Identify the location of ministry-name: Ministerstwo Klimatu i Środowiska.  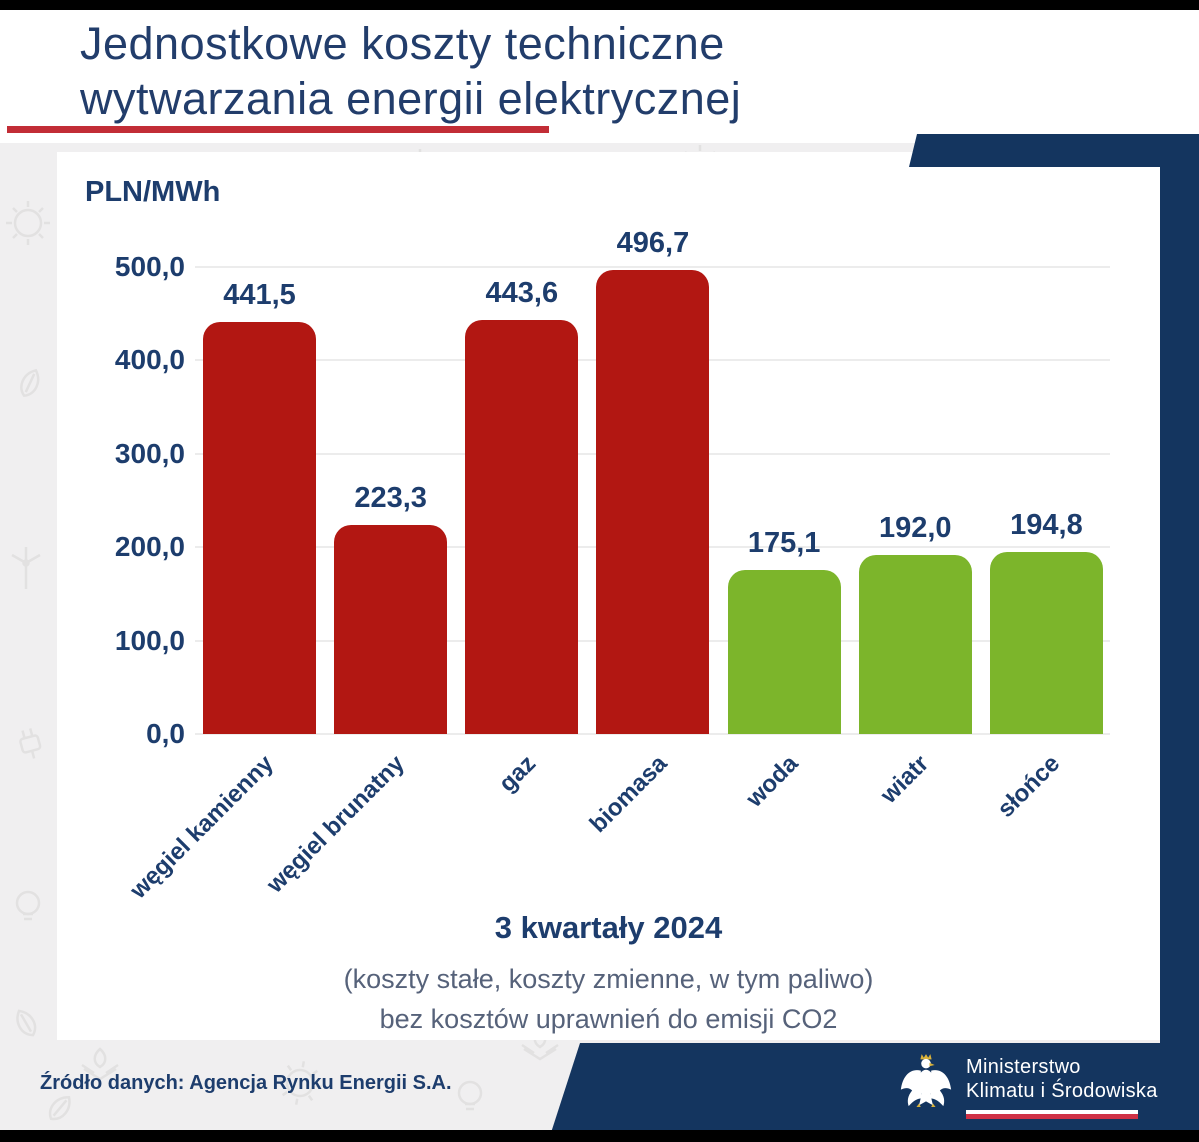
(1062, 1084).